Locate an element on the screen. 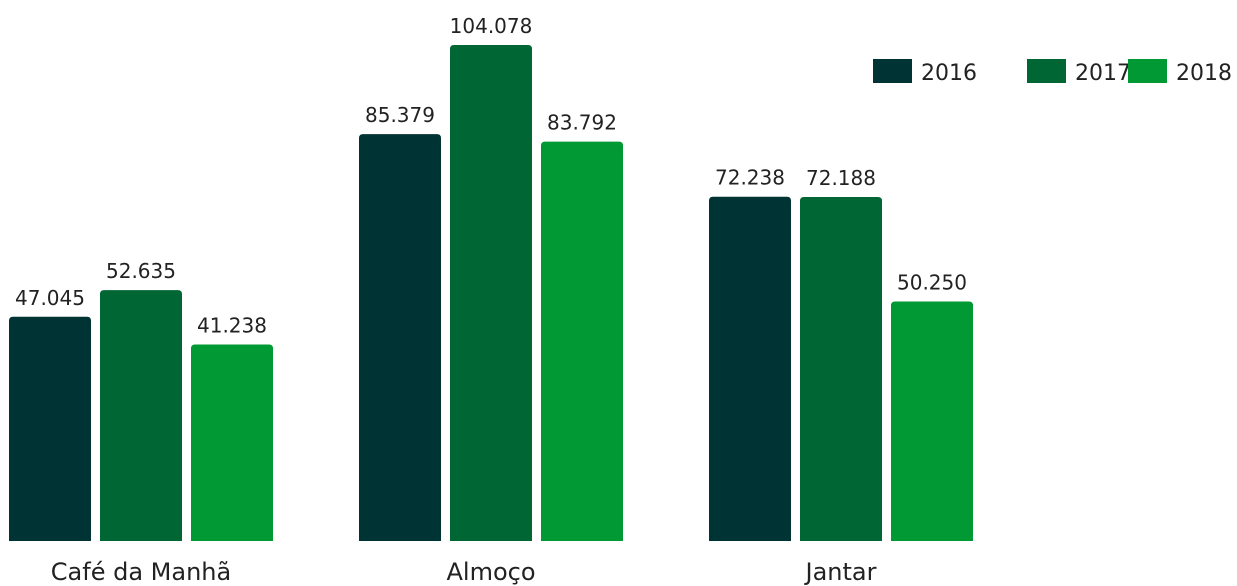  value-label-jantar-2018: 50.250 is located at coordinates (932, 283).